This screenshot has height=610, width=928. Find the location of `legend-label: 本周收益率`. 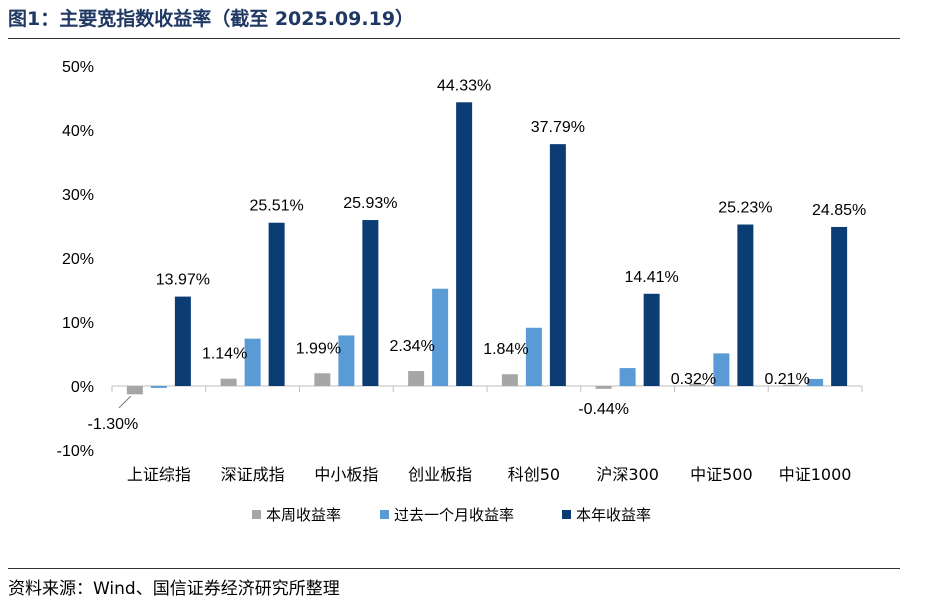

legend-label: 本周收益率 is located at coordinates (303, 515).